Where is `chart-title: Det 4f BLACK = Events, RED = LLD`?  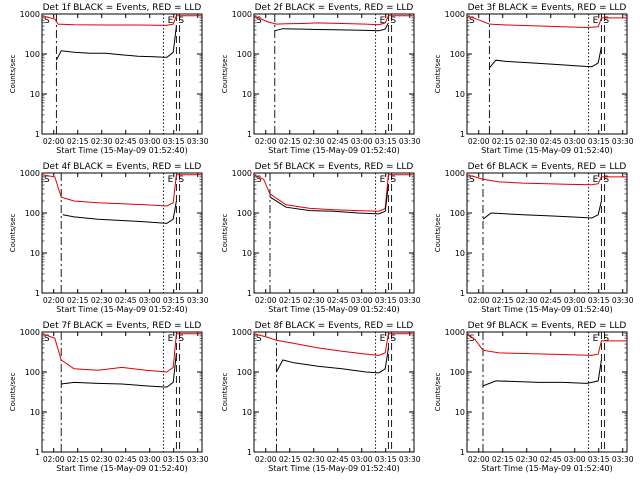 chart-title: Det 4f BLACK = Events, RED = LLD is located at coordinates (122, 167).